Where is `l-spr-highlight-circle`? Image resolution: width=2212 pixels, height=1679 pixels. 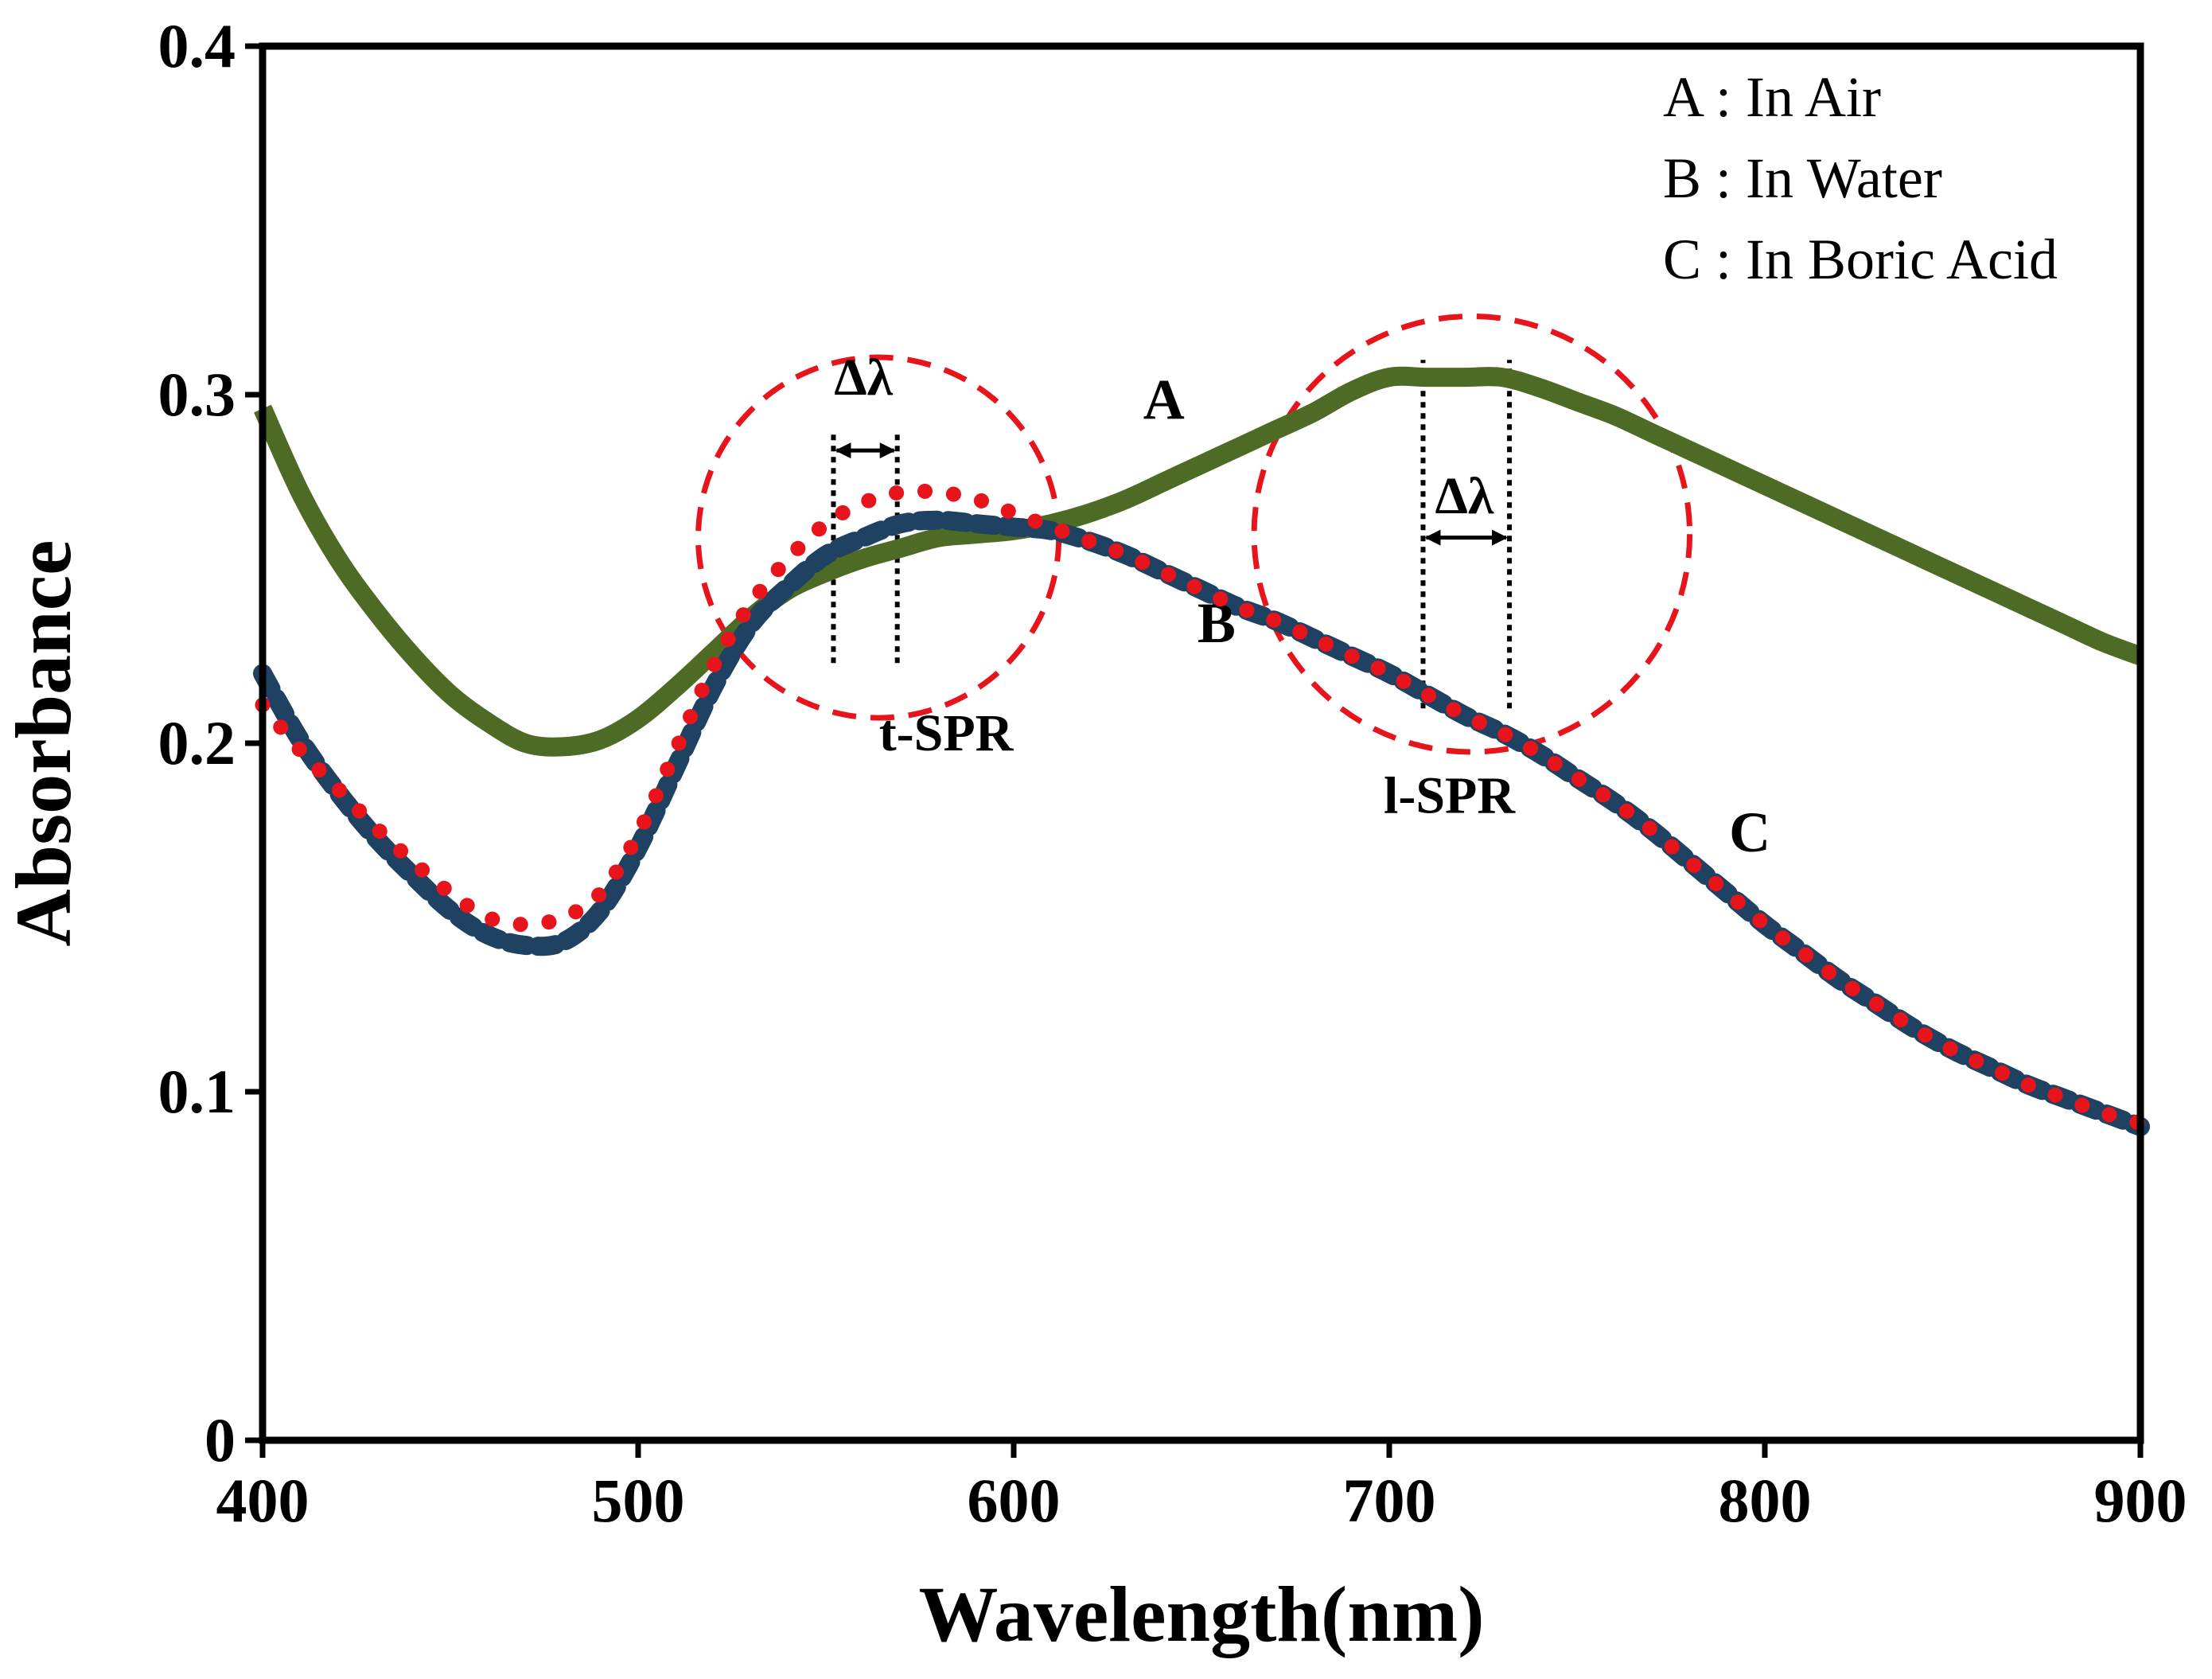 l-spr-highlight-circle is located at coordinates (1472, 534).